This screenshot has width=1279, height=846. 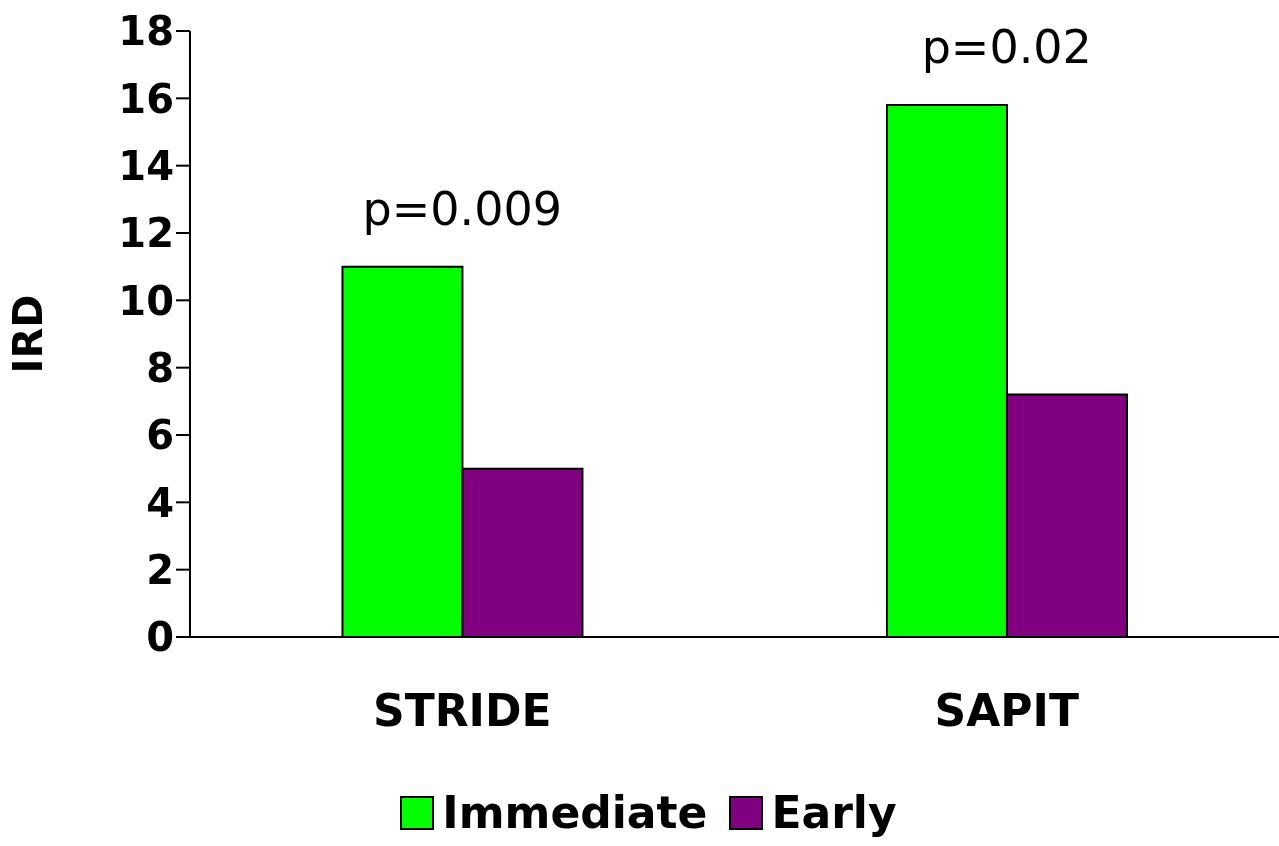 I want to click on legend-label: Early, so click(x=833, y=812).